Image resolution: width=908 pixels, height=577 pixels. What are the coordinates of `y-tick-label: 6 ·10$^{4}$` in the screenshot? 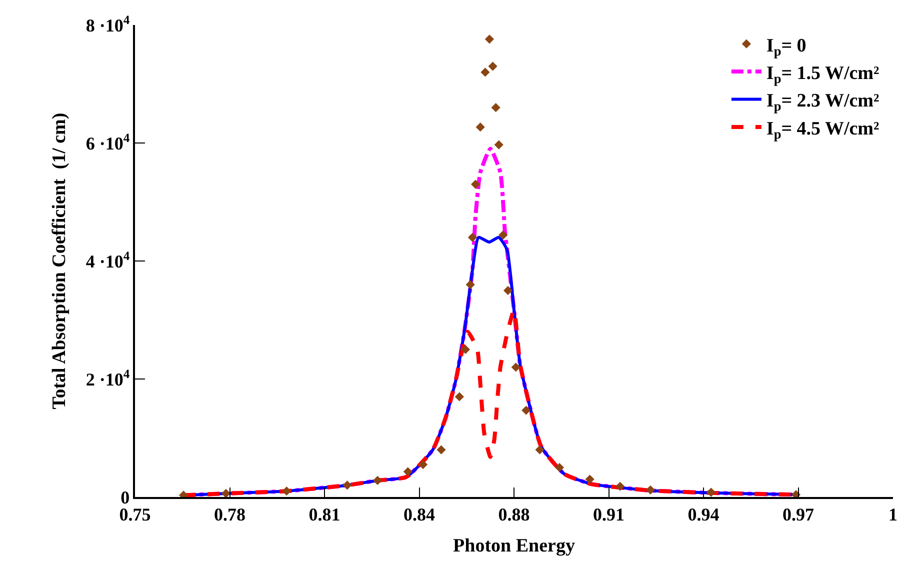 It's located at (108, 142).